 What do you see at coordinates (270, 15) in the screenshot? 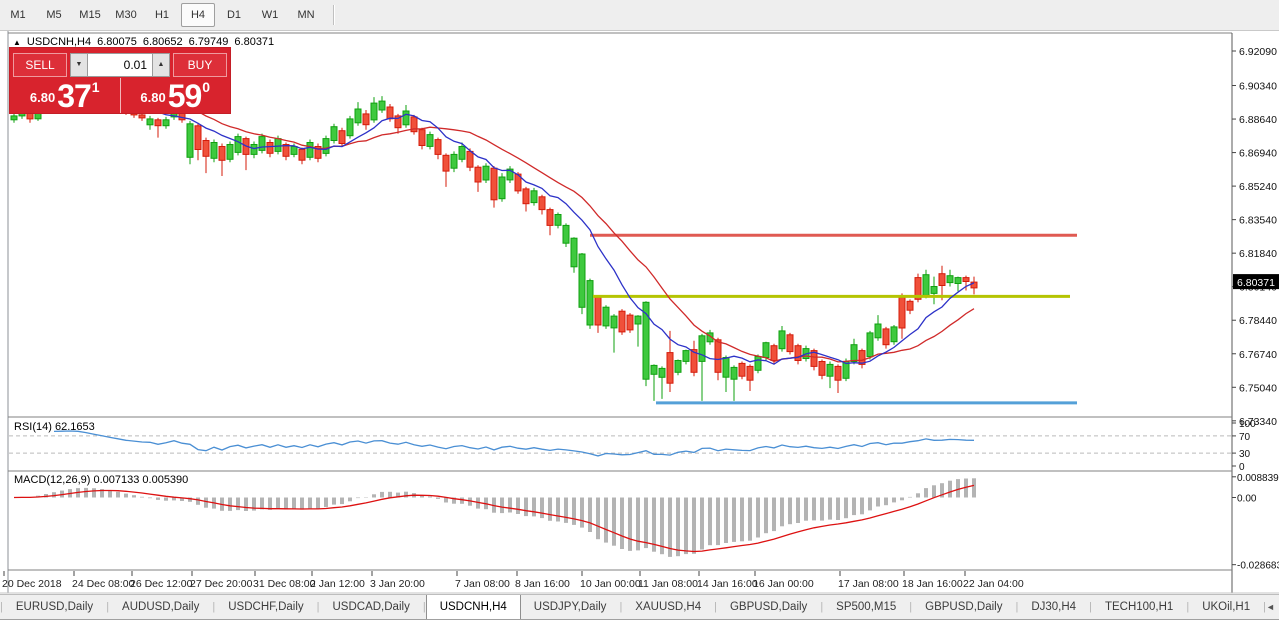
I see `timeframe-button-w1: W1` at bounding box center [270, 15].